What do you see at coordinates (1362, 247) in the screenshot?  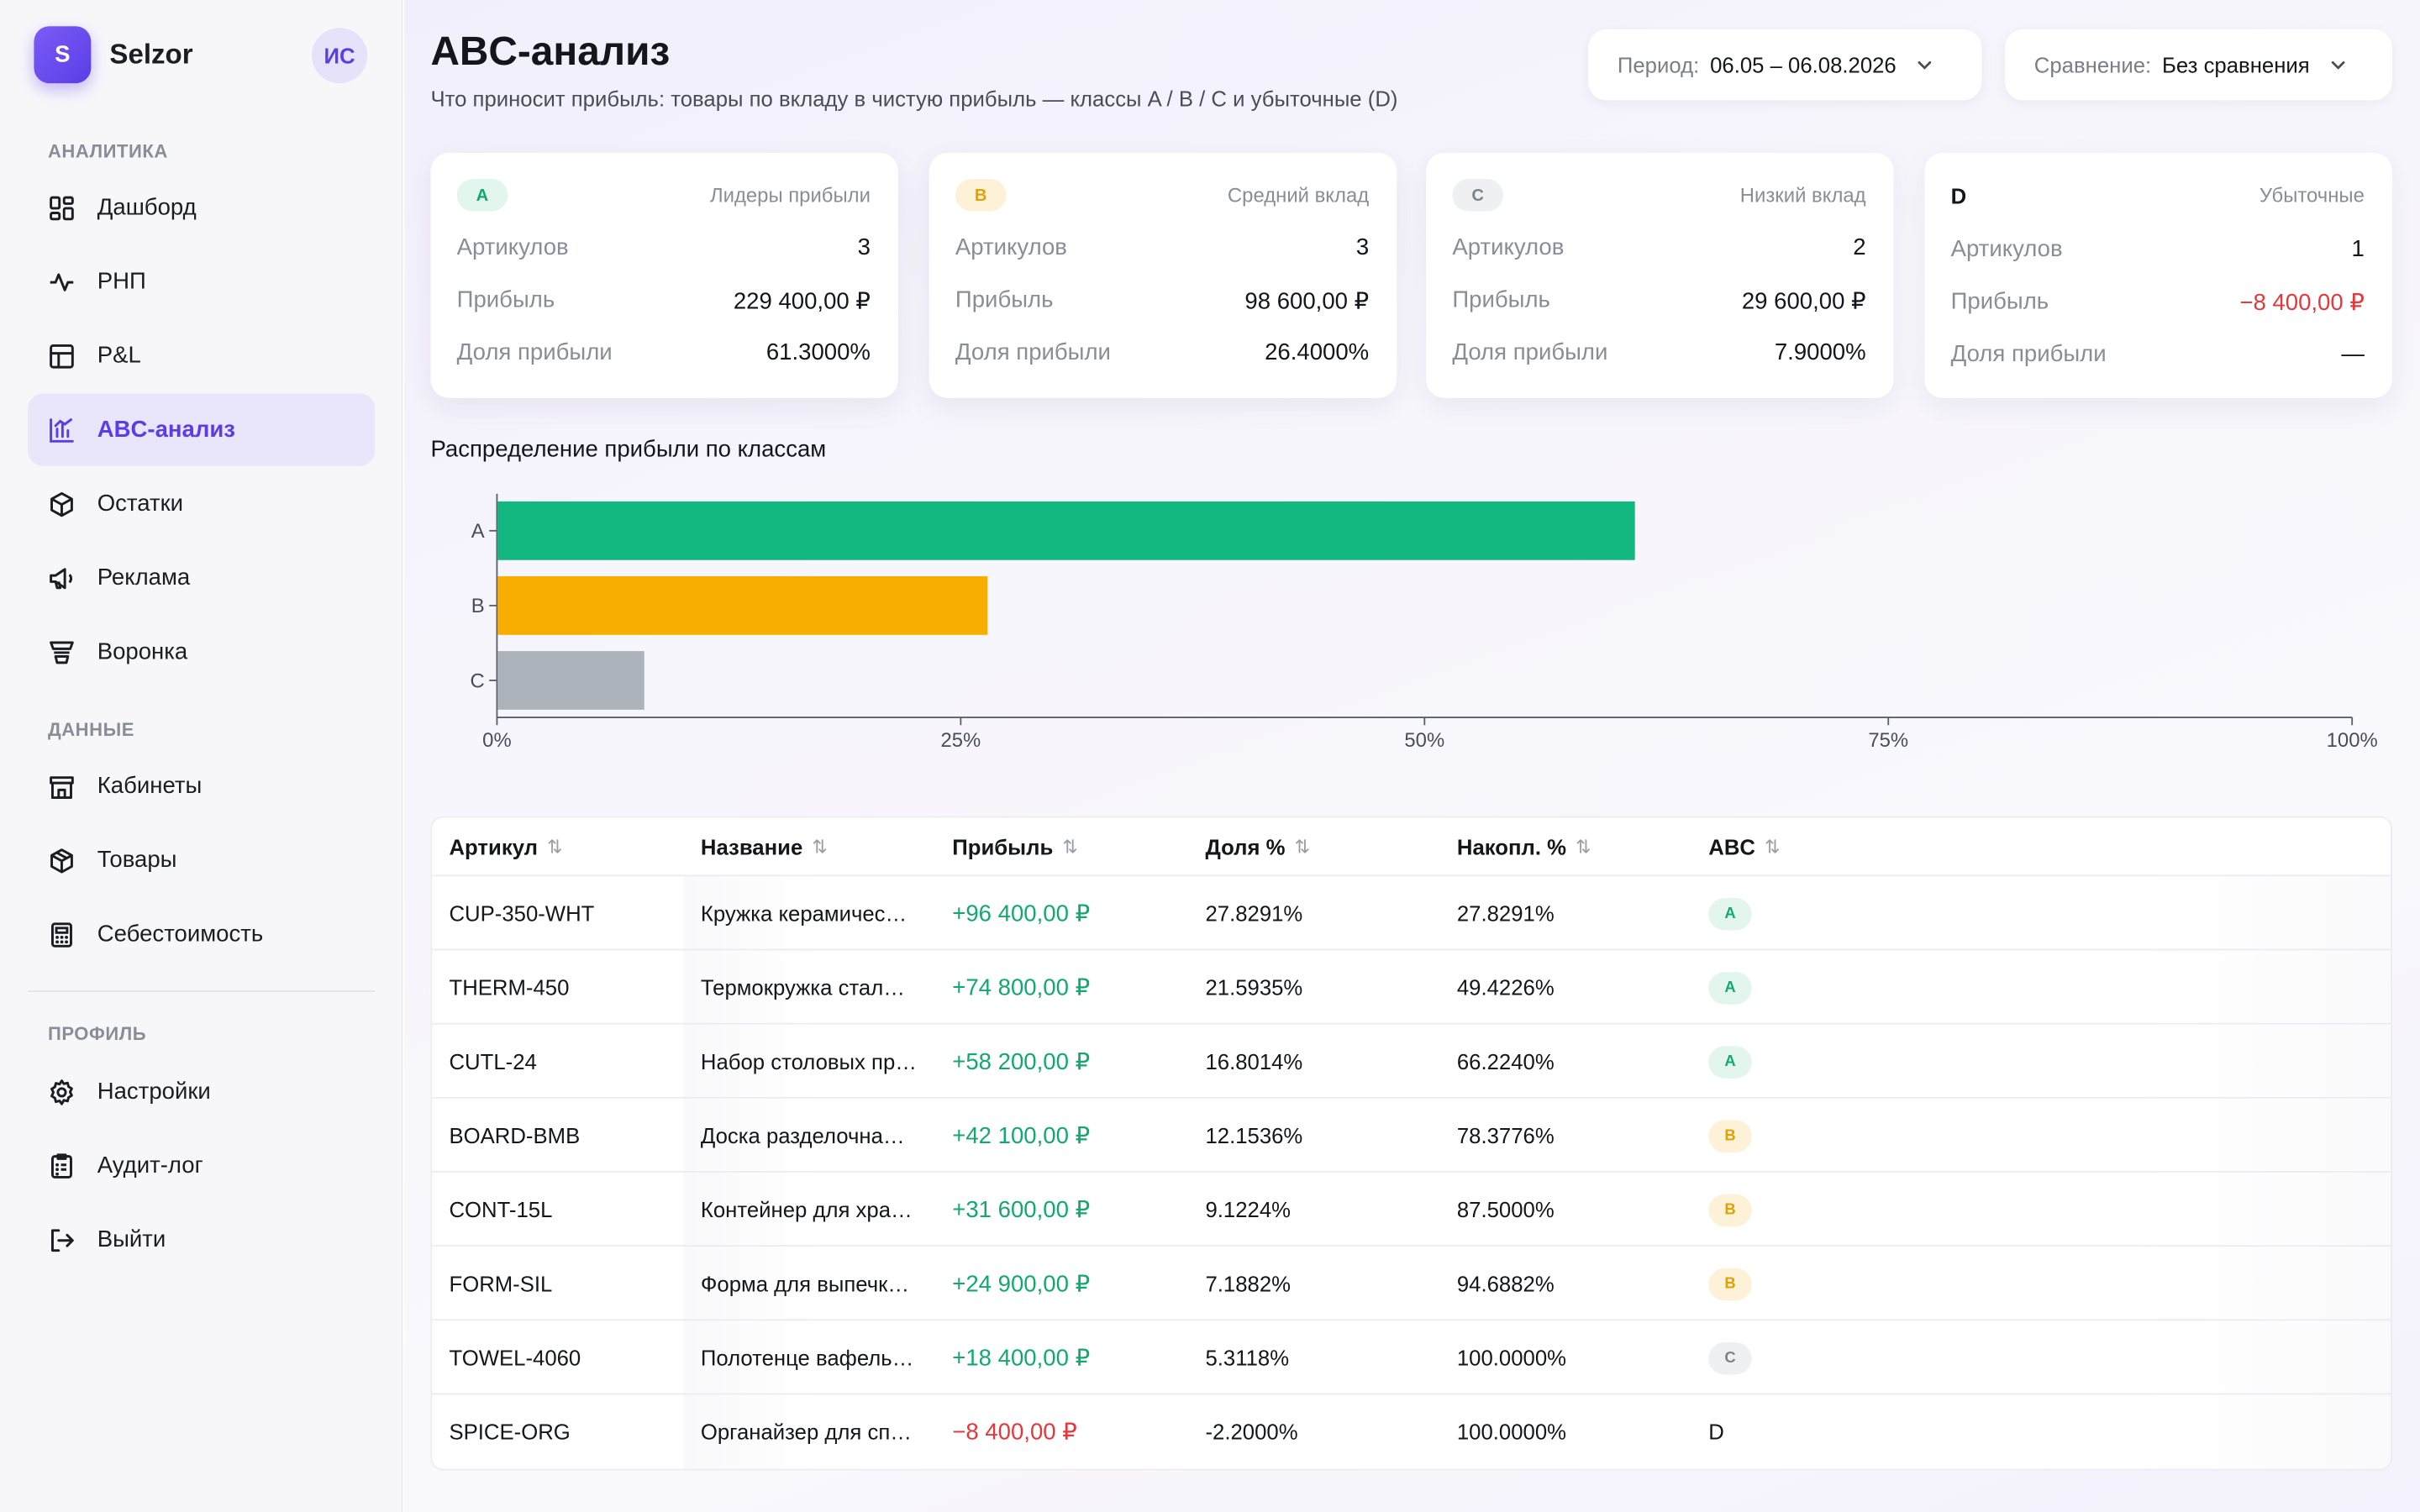 I see `card-value: 3` at bounding box center [1362, 247].